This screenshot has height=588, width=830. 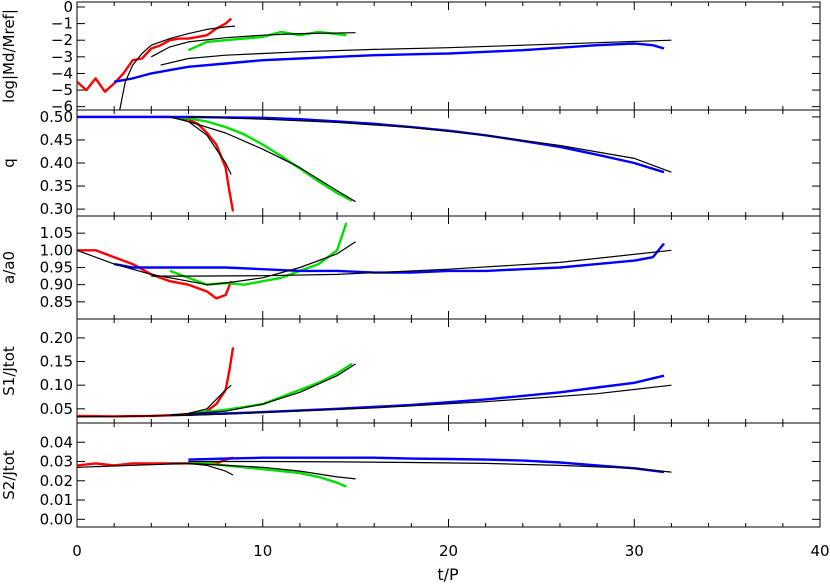 I want to click on y-tick-label: 0.03, so click(x=56, y=462).